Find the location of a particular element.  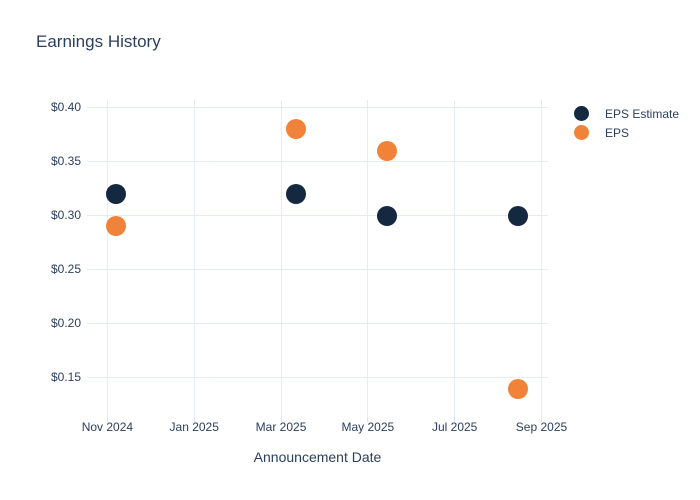

y-tick-label: $0.15 is located at coordinates (65, 377).